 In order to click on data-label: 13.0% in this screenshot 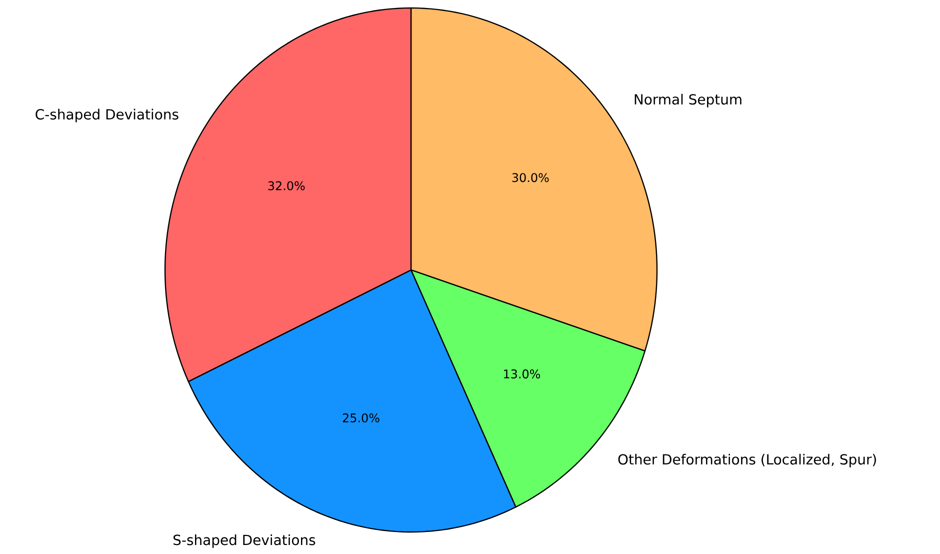, I will do `click(522, 373)`.